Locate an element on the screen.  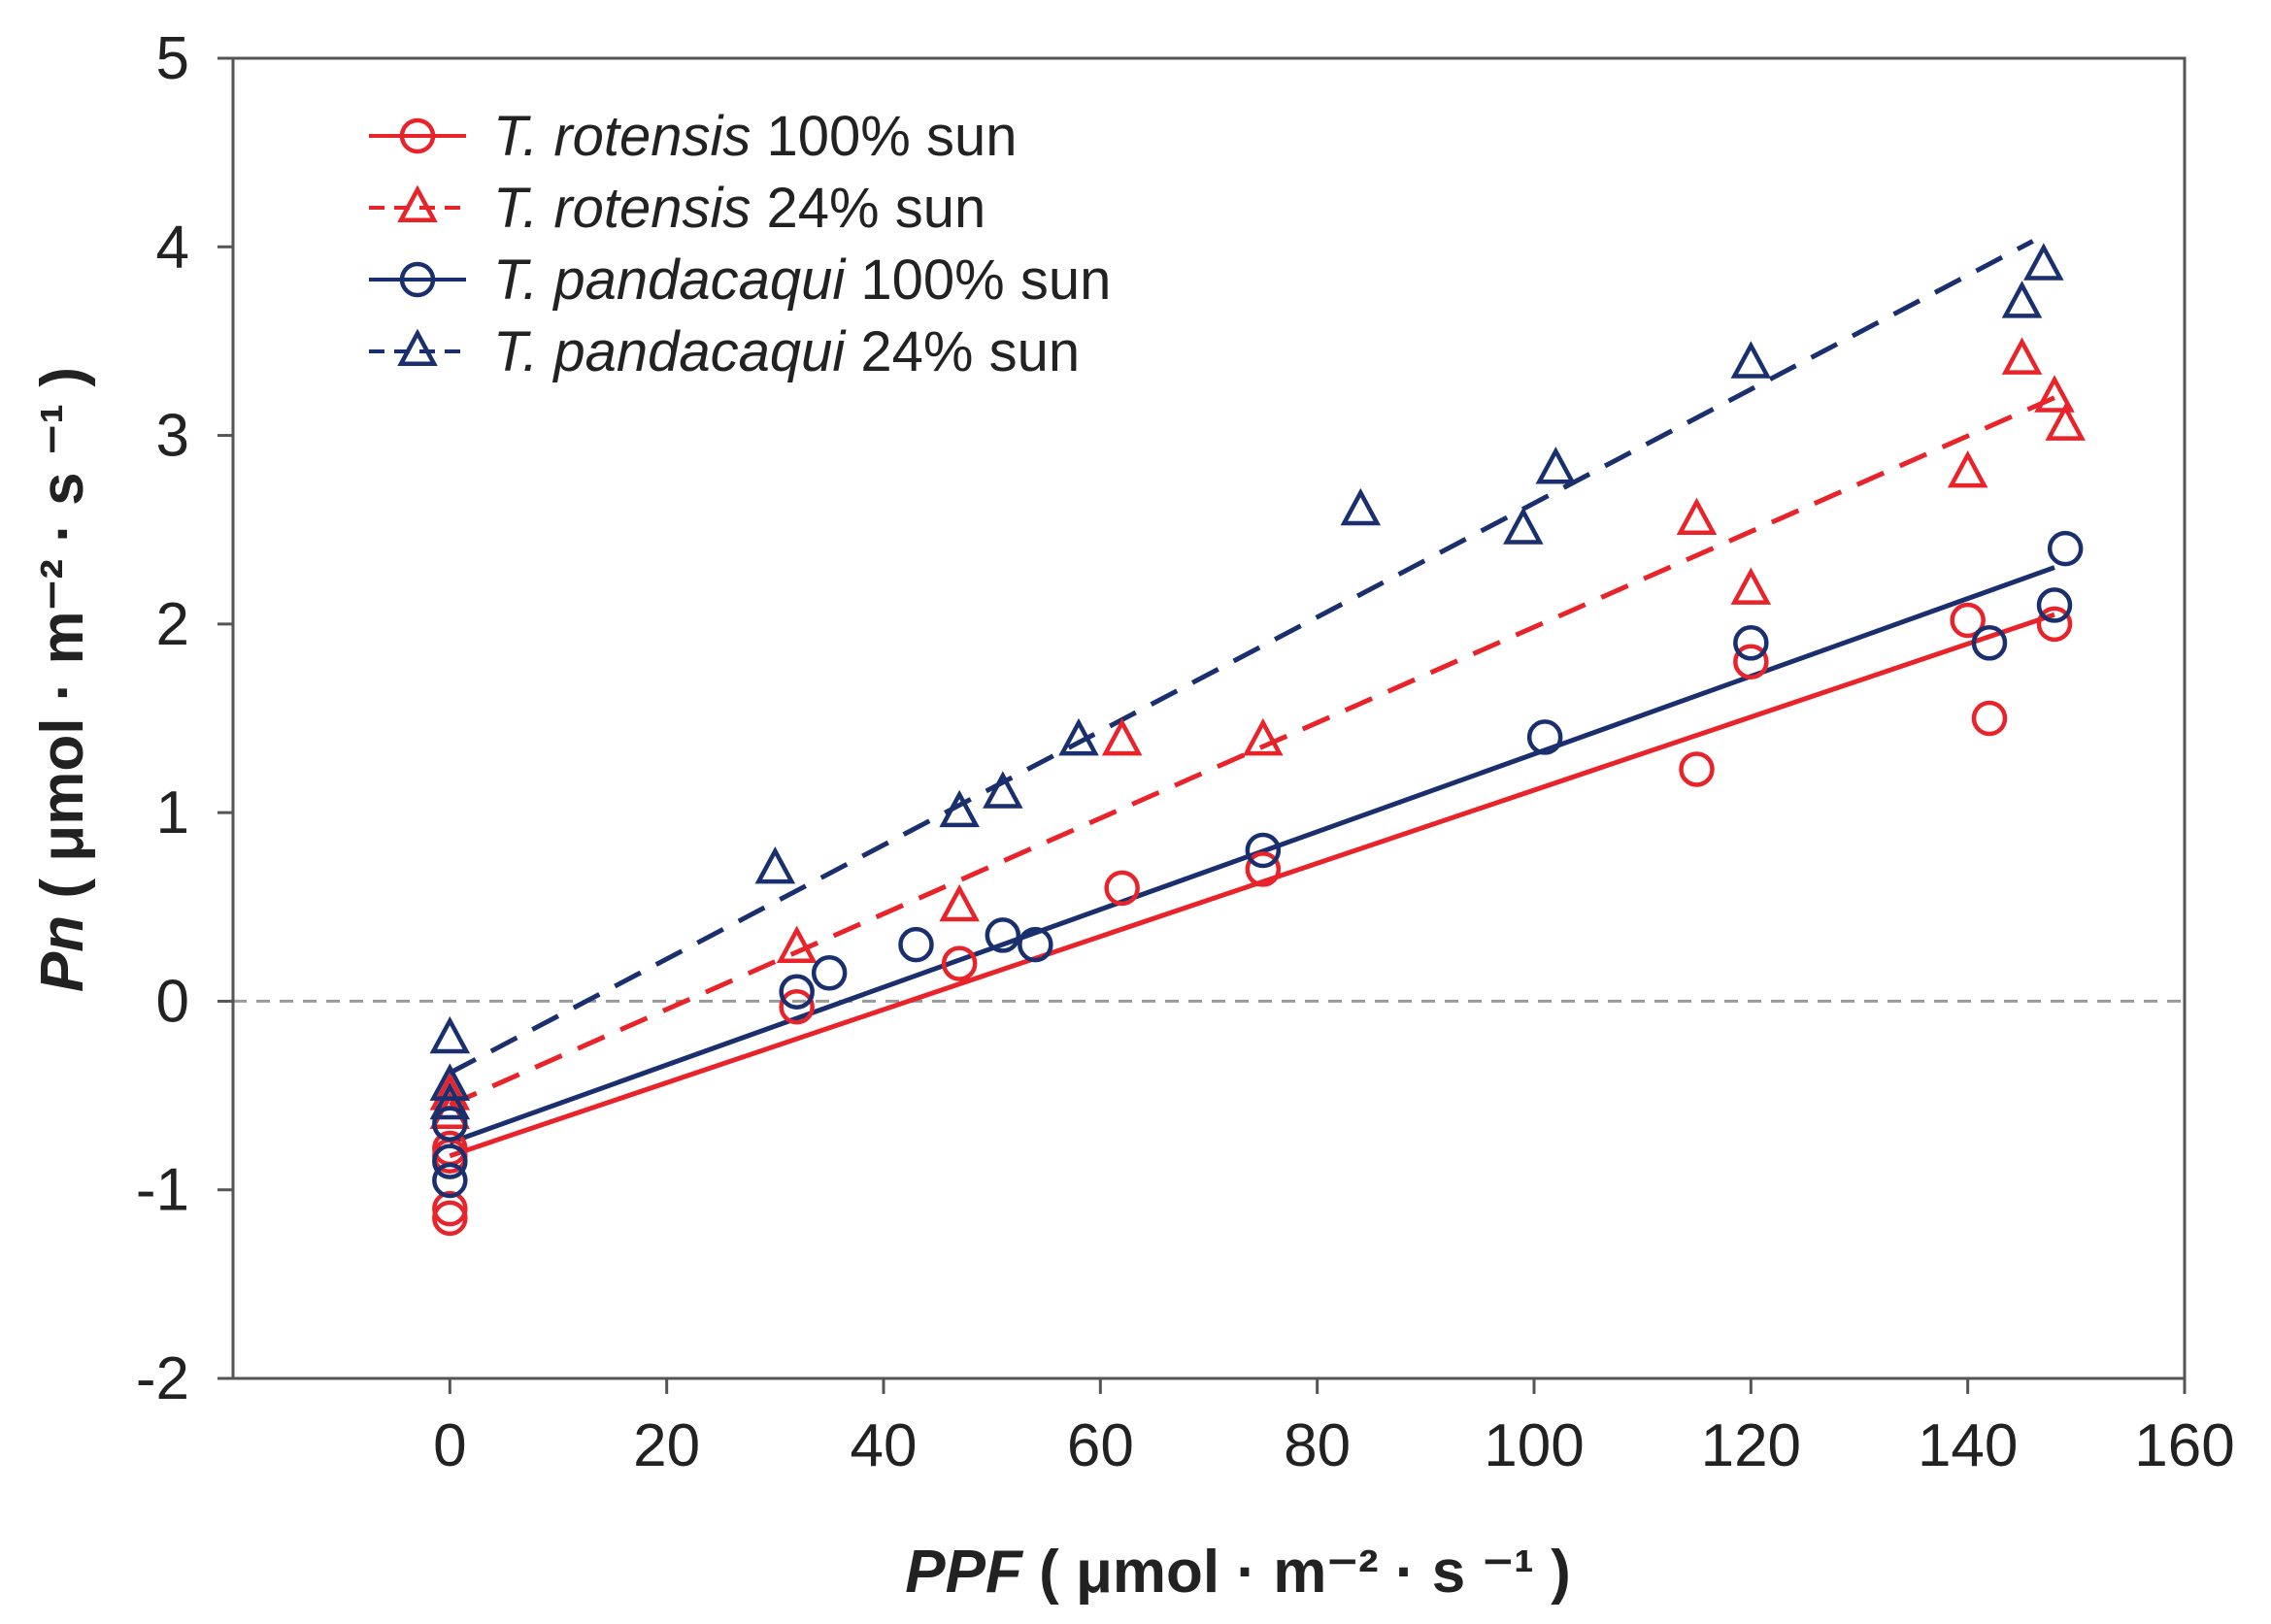
x-tick-label: 160 is located at coordinates (2184, 1445).